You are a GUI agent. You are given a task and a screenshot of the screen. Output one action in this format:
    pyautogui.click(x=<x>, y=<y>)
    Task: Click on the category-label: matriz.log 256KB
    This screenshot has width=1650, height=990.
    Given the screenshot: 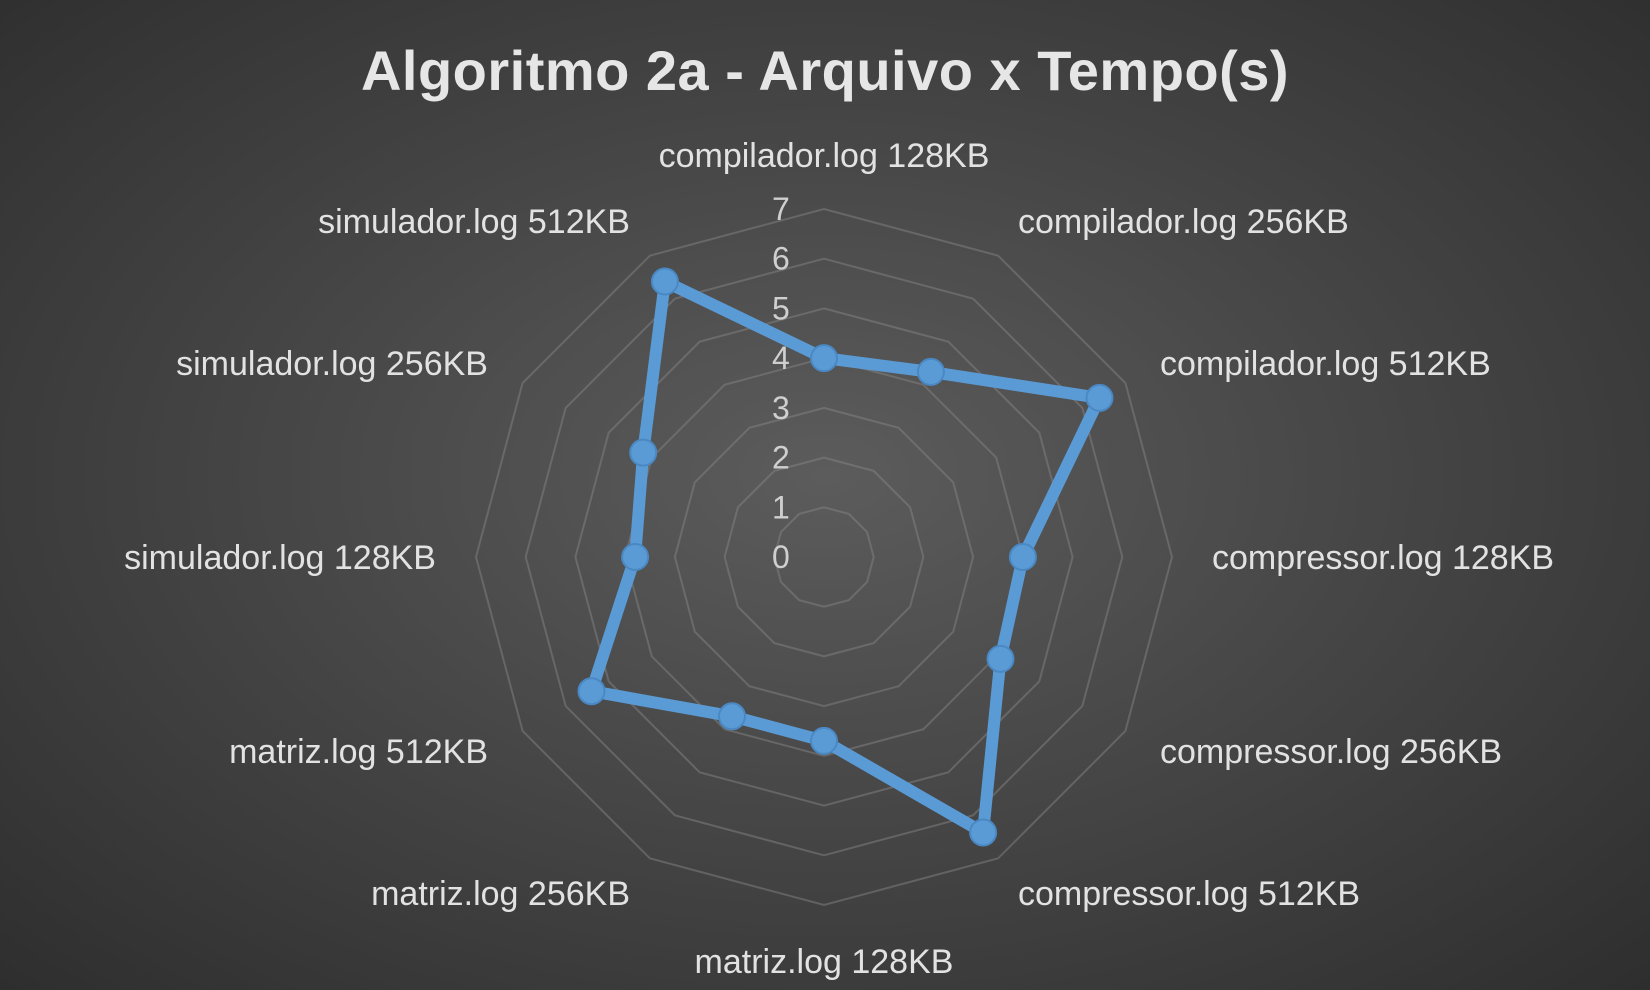 What is the action you would take?
    pyautogui.click(x=500, y=894)
    